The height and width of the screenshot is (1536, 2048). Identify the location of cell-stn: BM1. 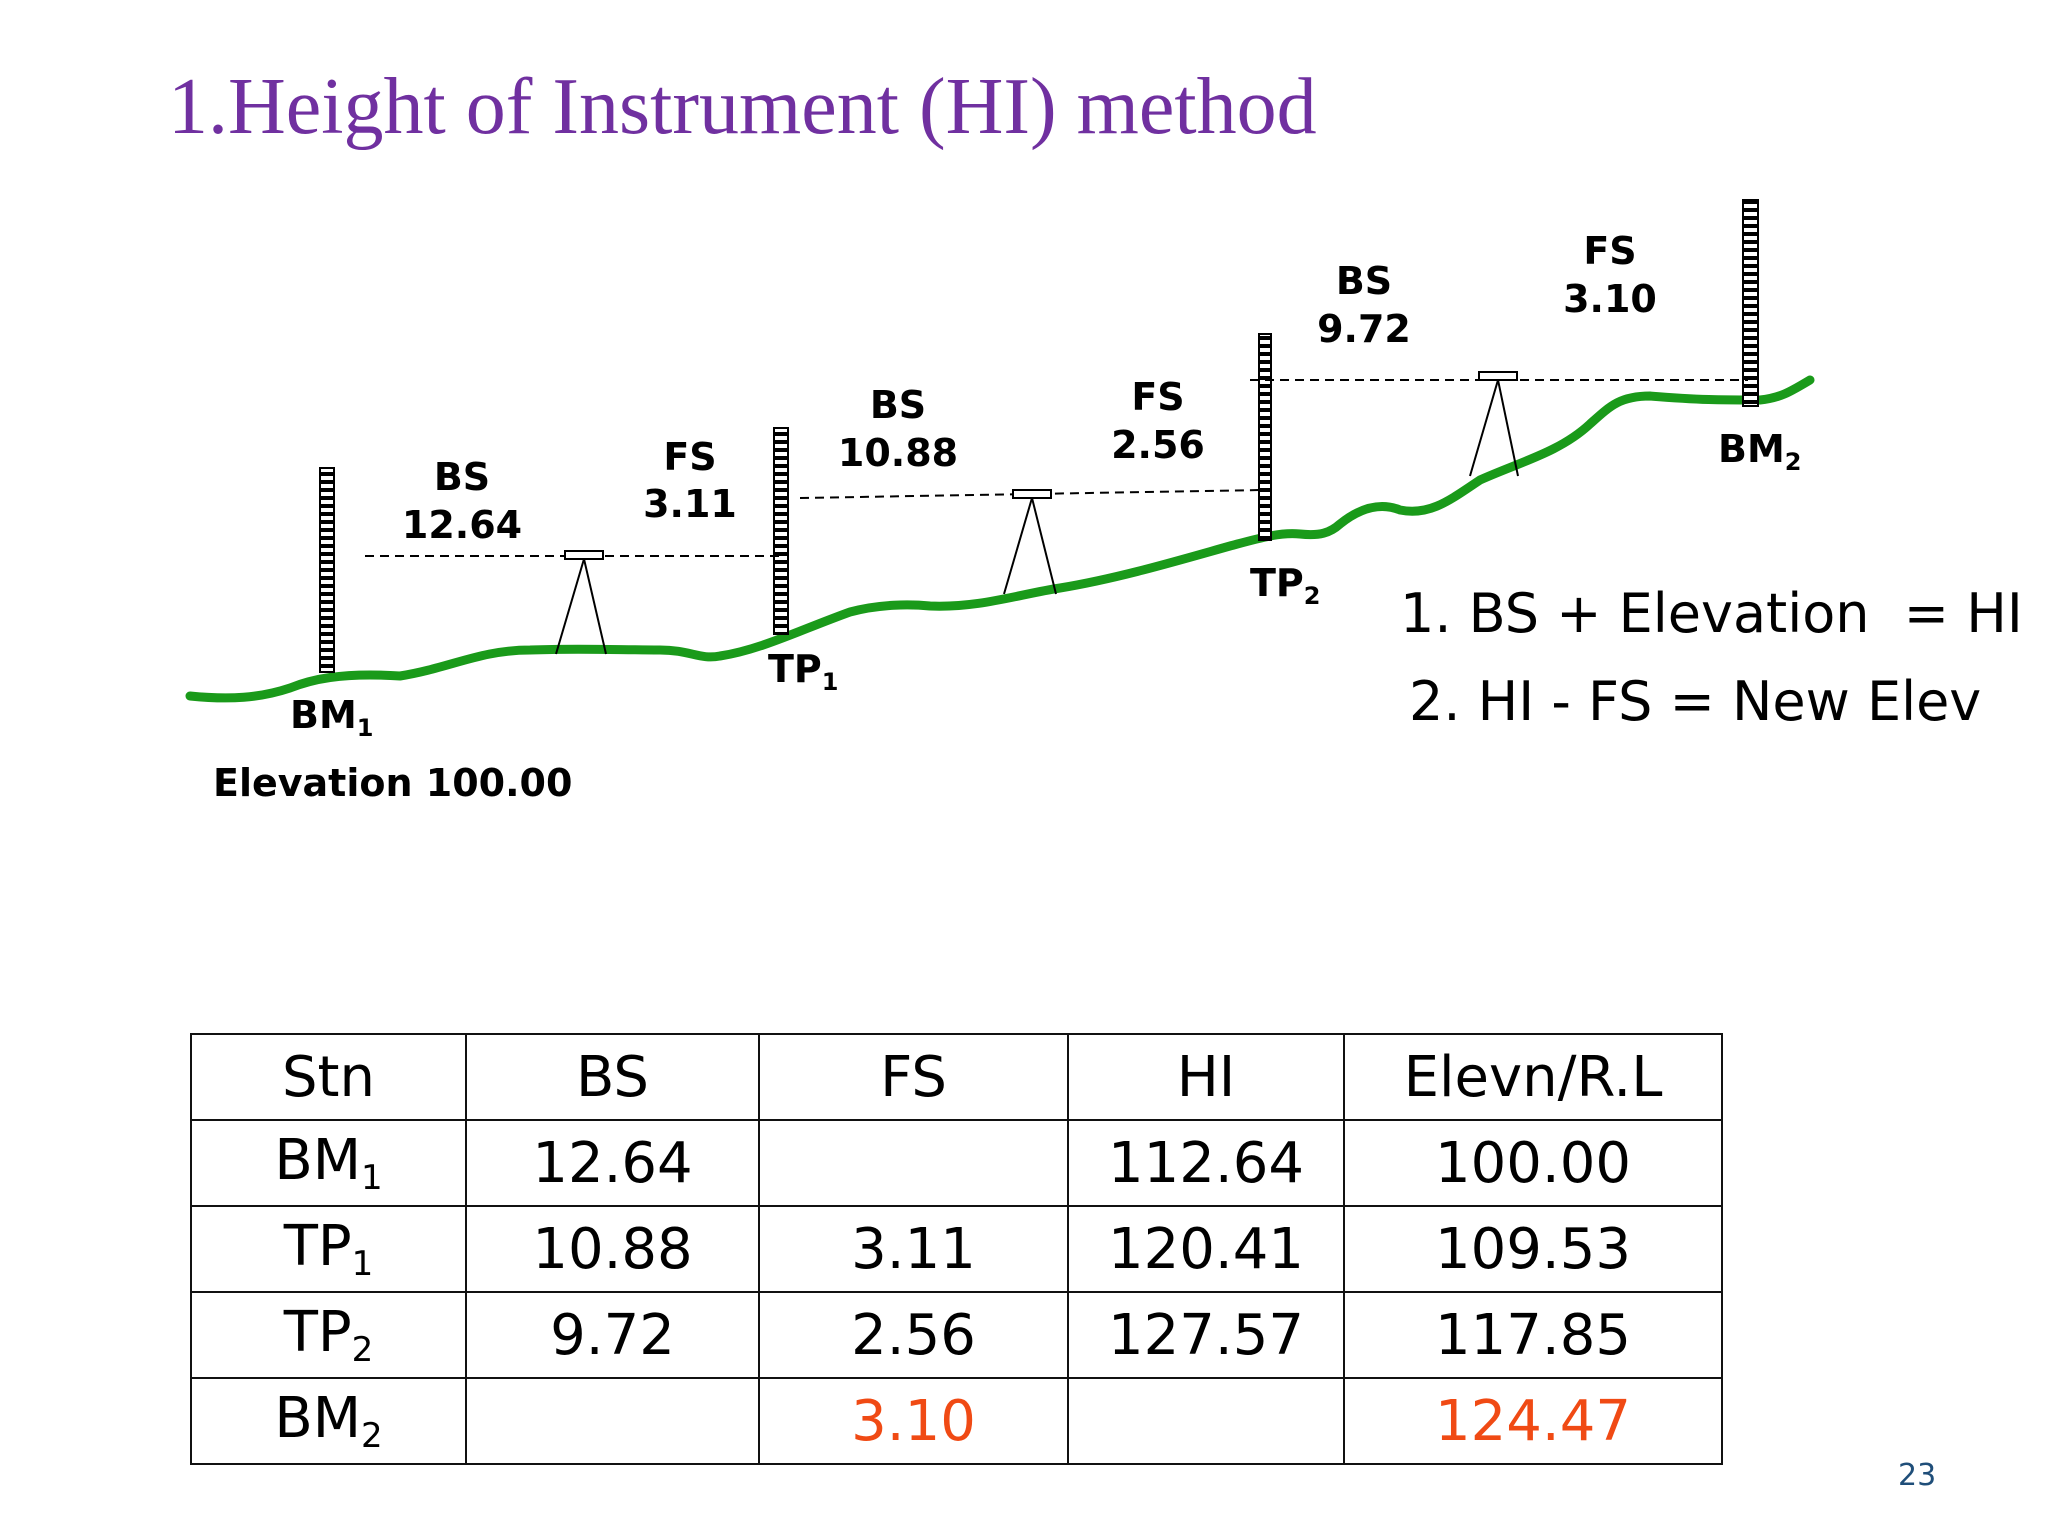
(328, 1163).